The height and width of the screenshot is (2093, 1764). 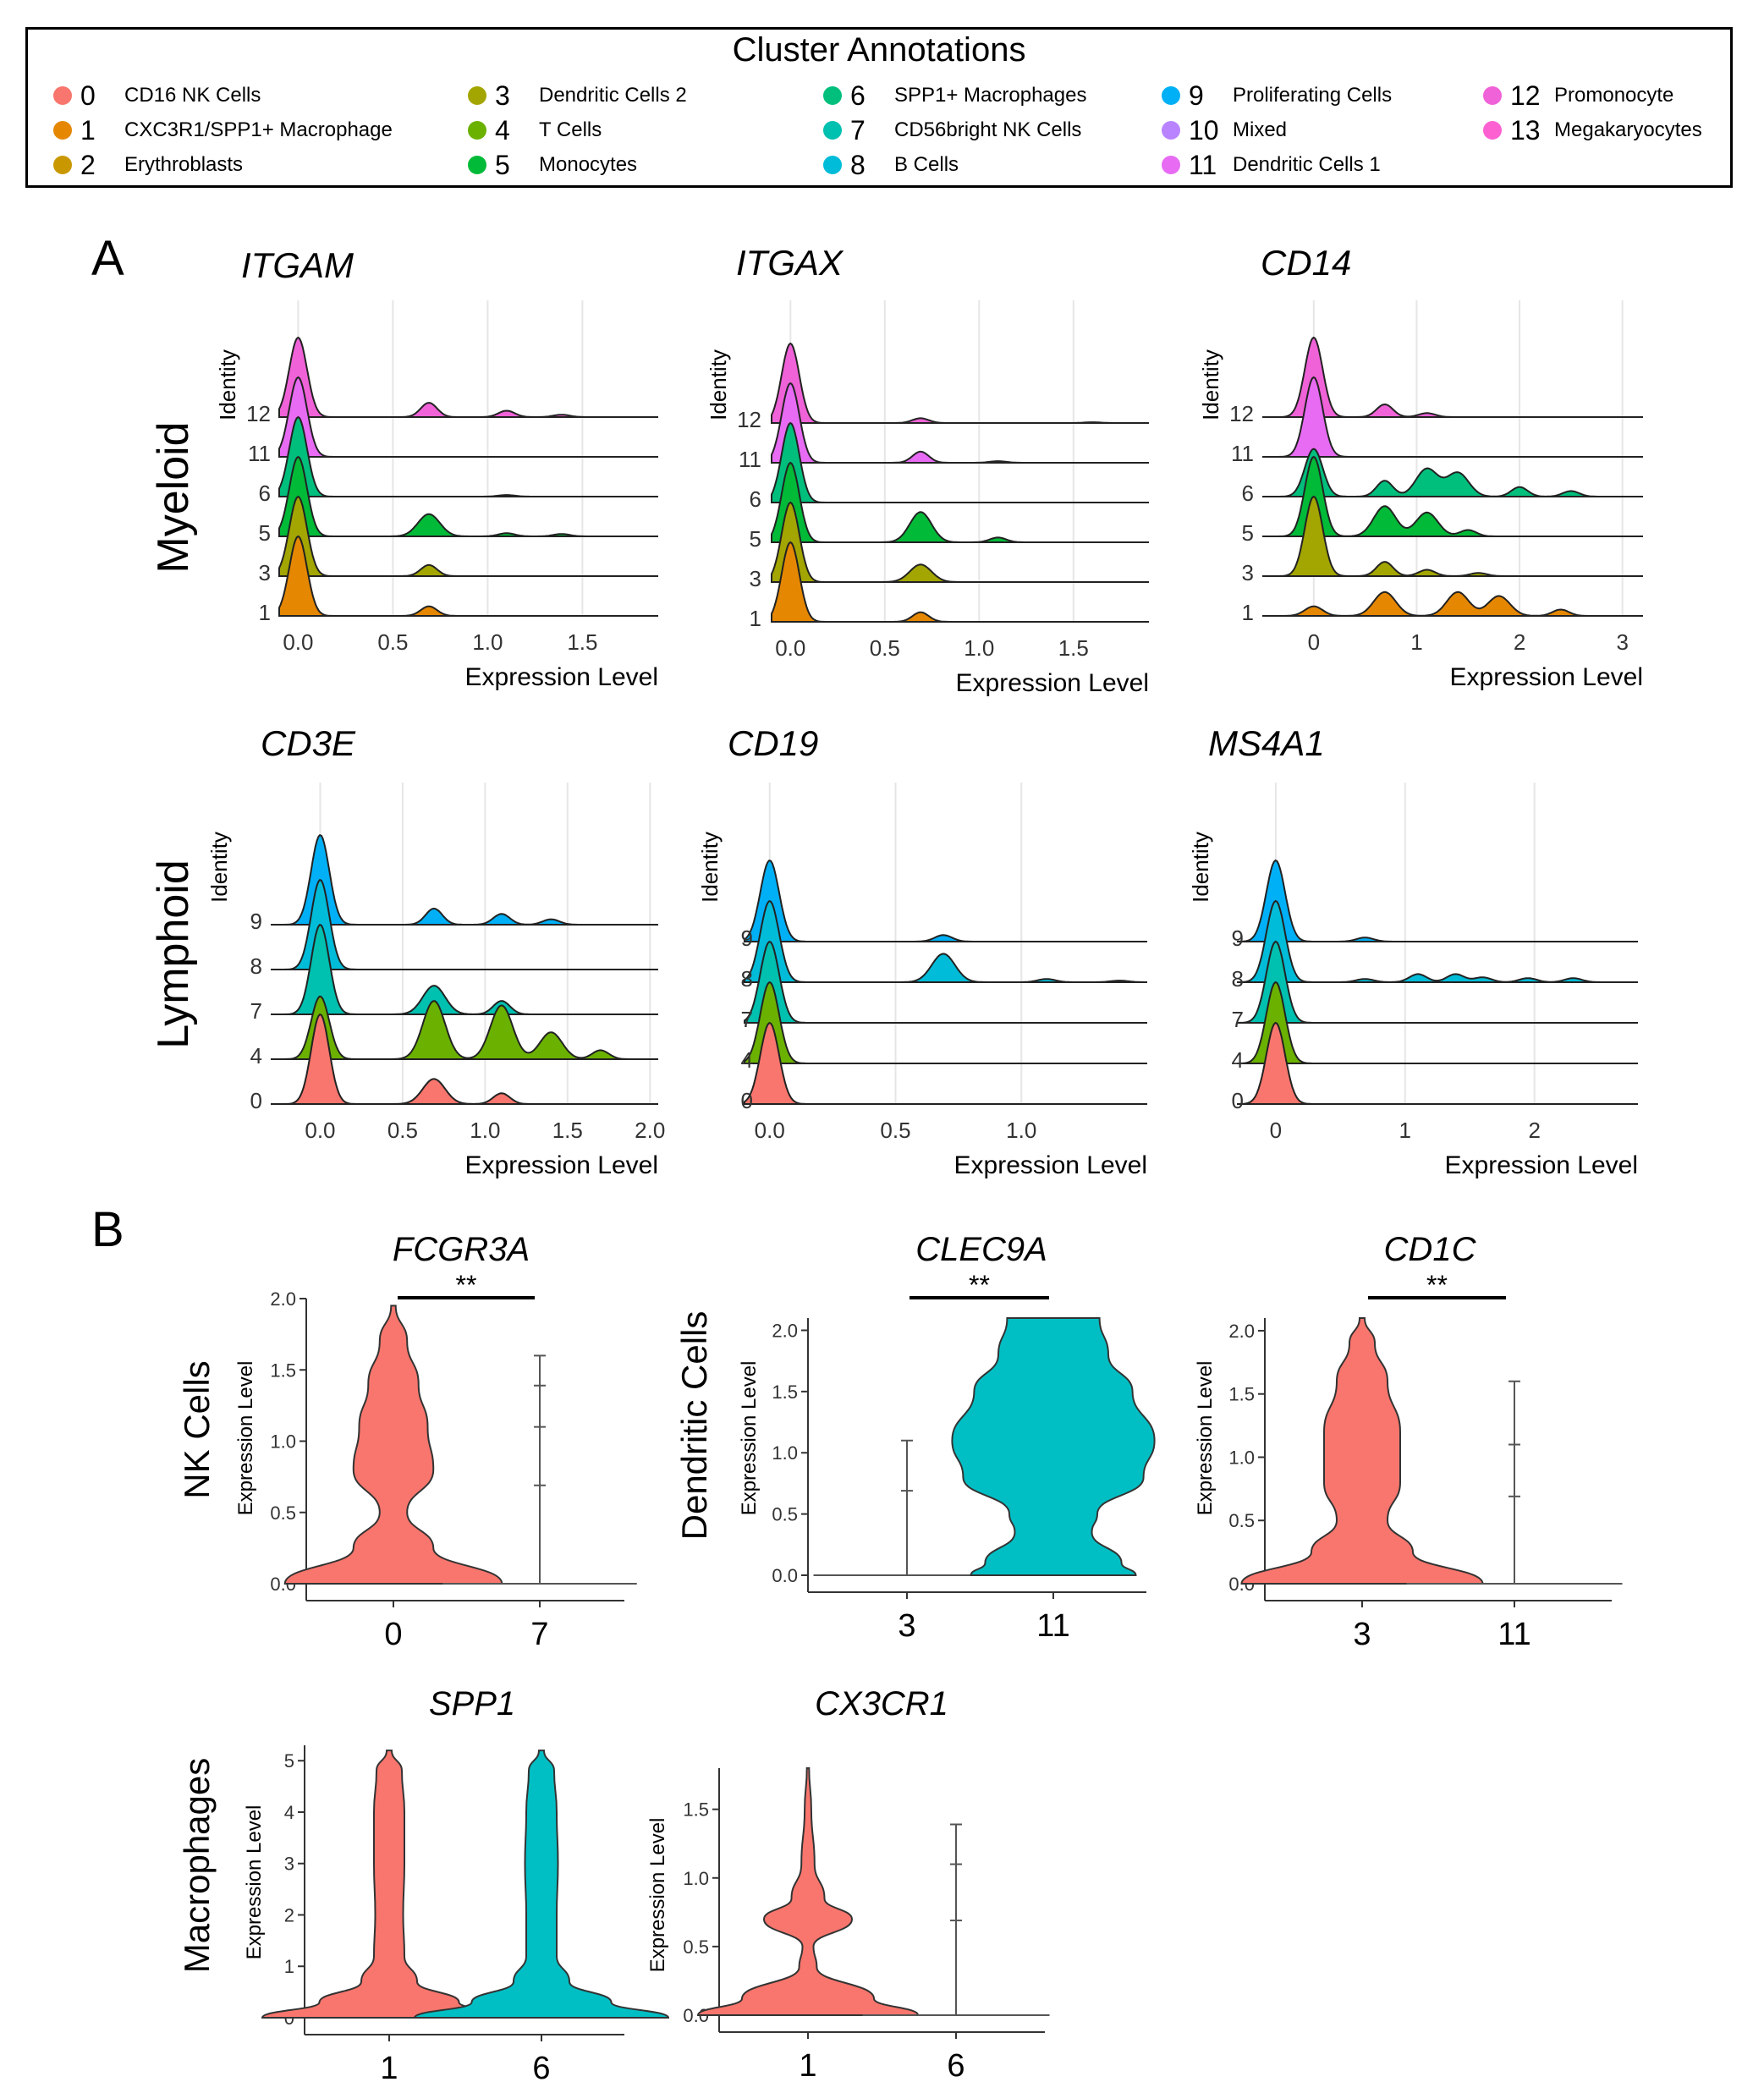 I want to click on identity-tick-label: 12, so click(x=749, y=419).